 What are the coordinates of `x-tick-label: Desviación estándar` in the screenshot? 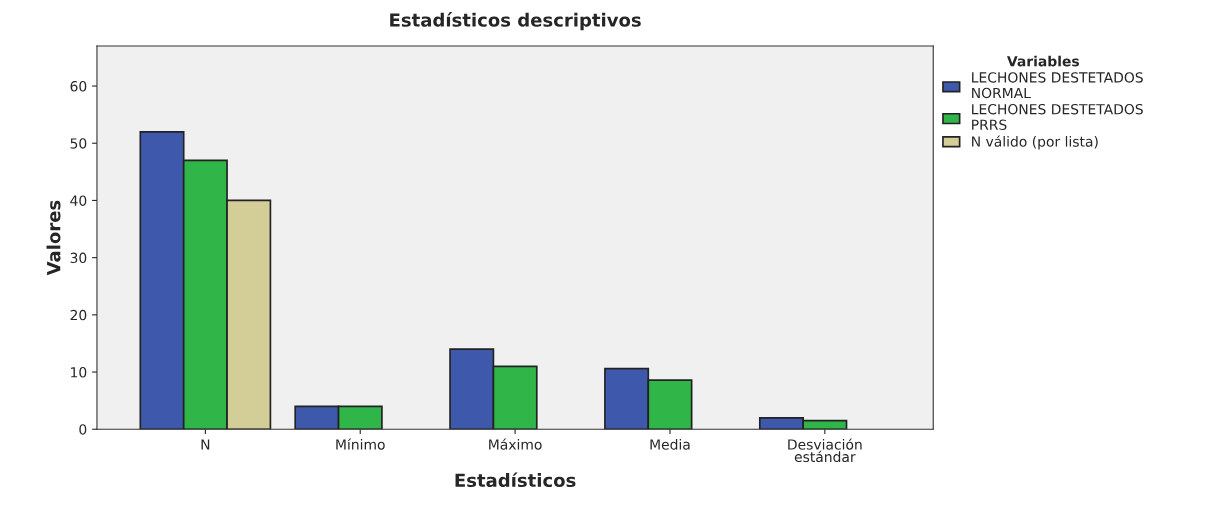 It's located at (825, 450).